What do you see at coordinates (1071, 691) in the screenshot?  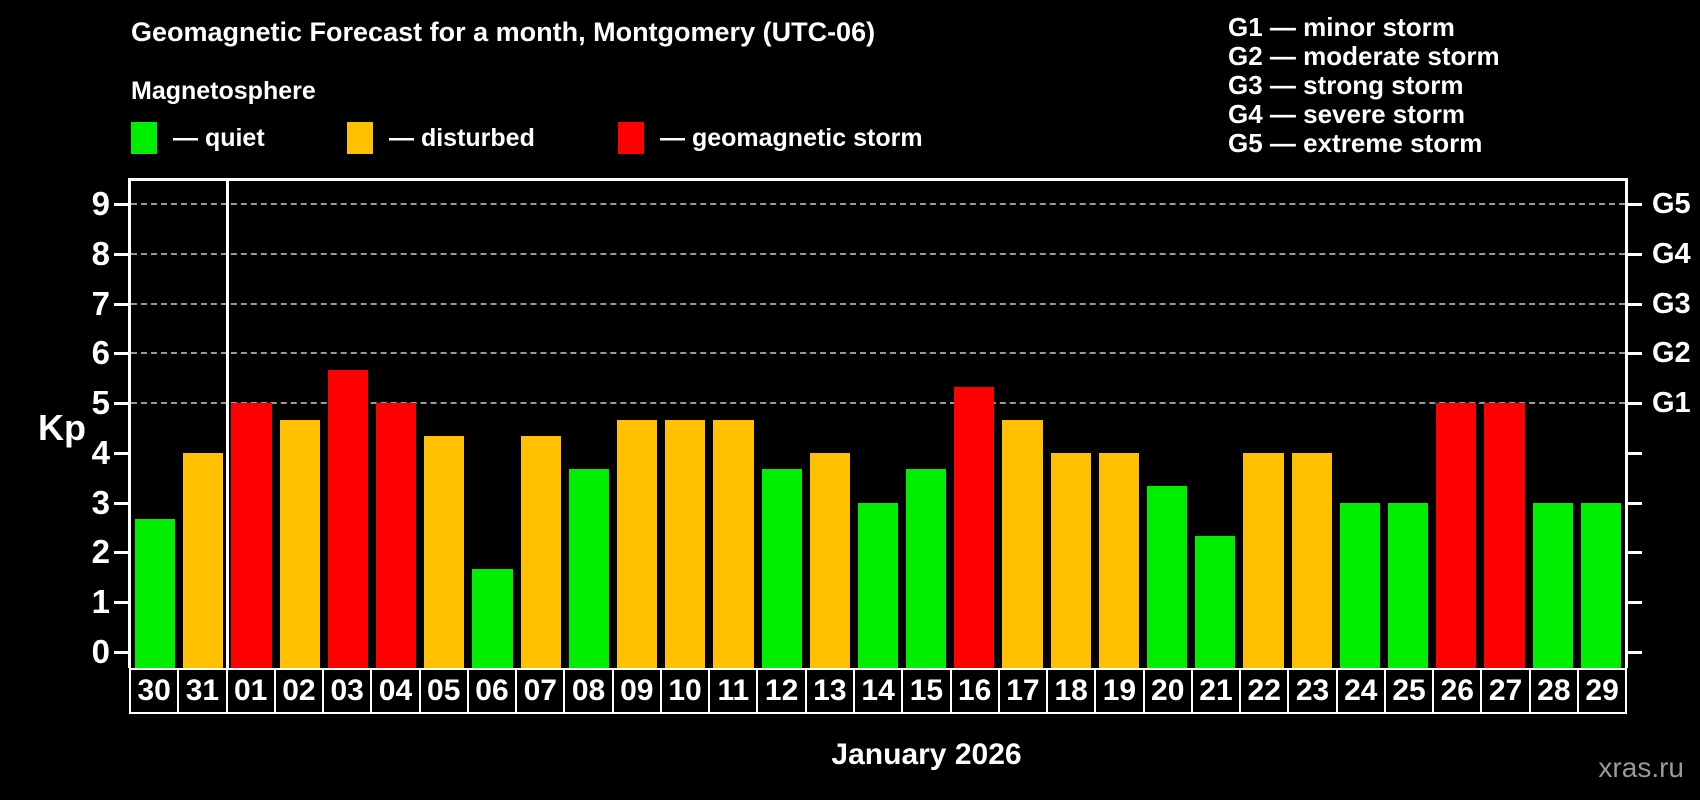 I see `date-cell-18: 18` at bounding box center [1071, 691].